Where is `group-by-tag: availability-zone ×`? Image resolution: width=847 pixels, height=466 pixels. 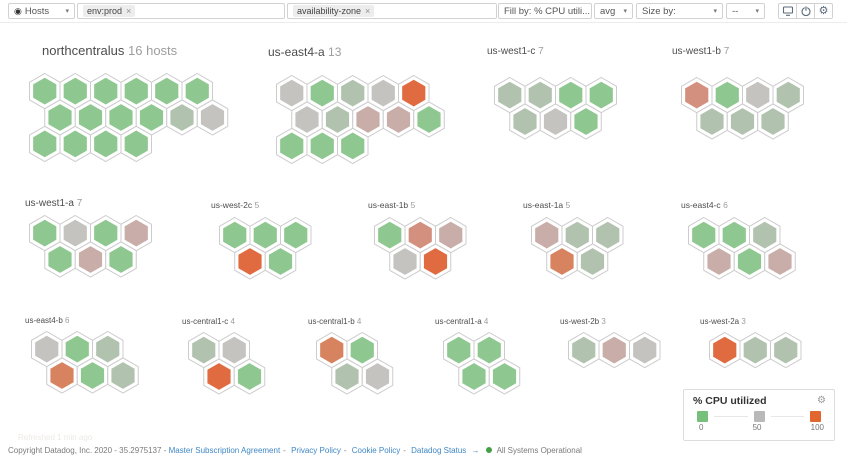 group-by-tag: availability-zone × is located at coordinates (334, 11).